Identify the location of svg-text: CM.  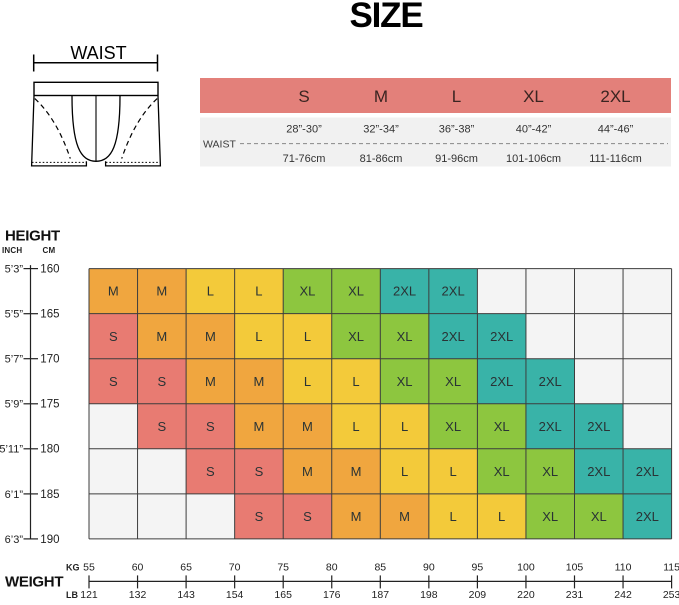
(49, 250).